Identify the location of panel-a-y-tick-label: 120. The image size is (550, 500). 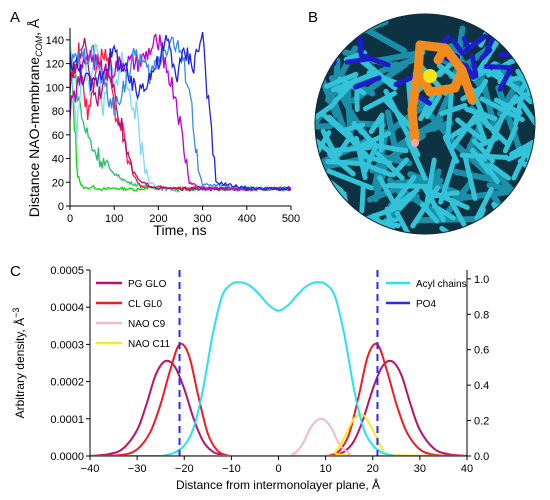
(55, 65).